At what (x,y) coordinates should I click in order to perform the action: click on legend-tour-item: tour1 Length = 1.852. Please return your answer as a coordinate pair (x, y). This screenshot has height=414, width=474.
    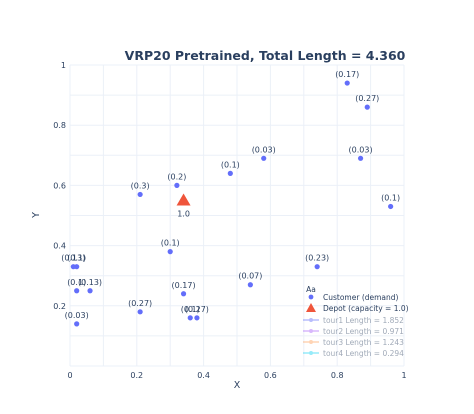
    Looking at the image, I should click on (353, 320).